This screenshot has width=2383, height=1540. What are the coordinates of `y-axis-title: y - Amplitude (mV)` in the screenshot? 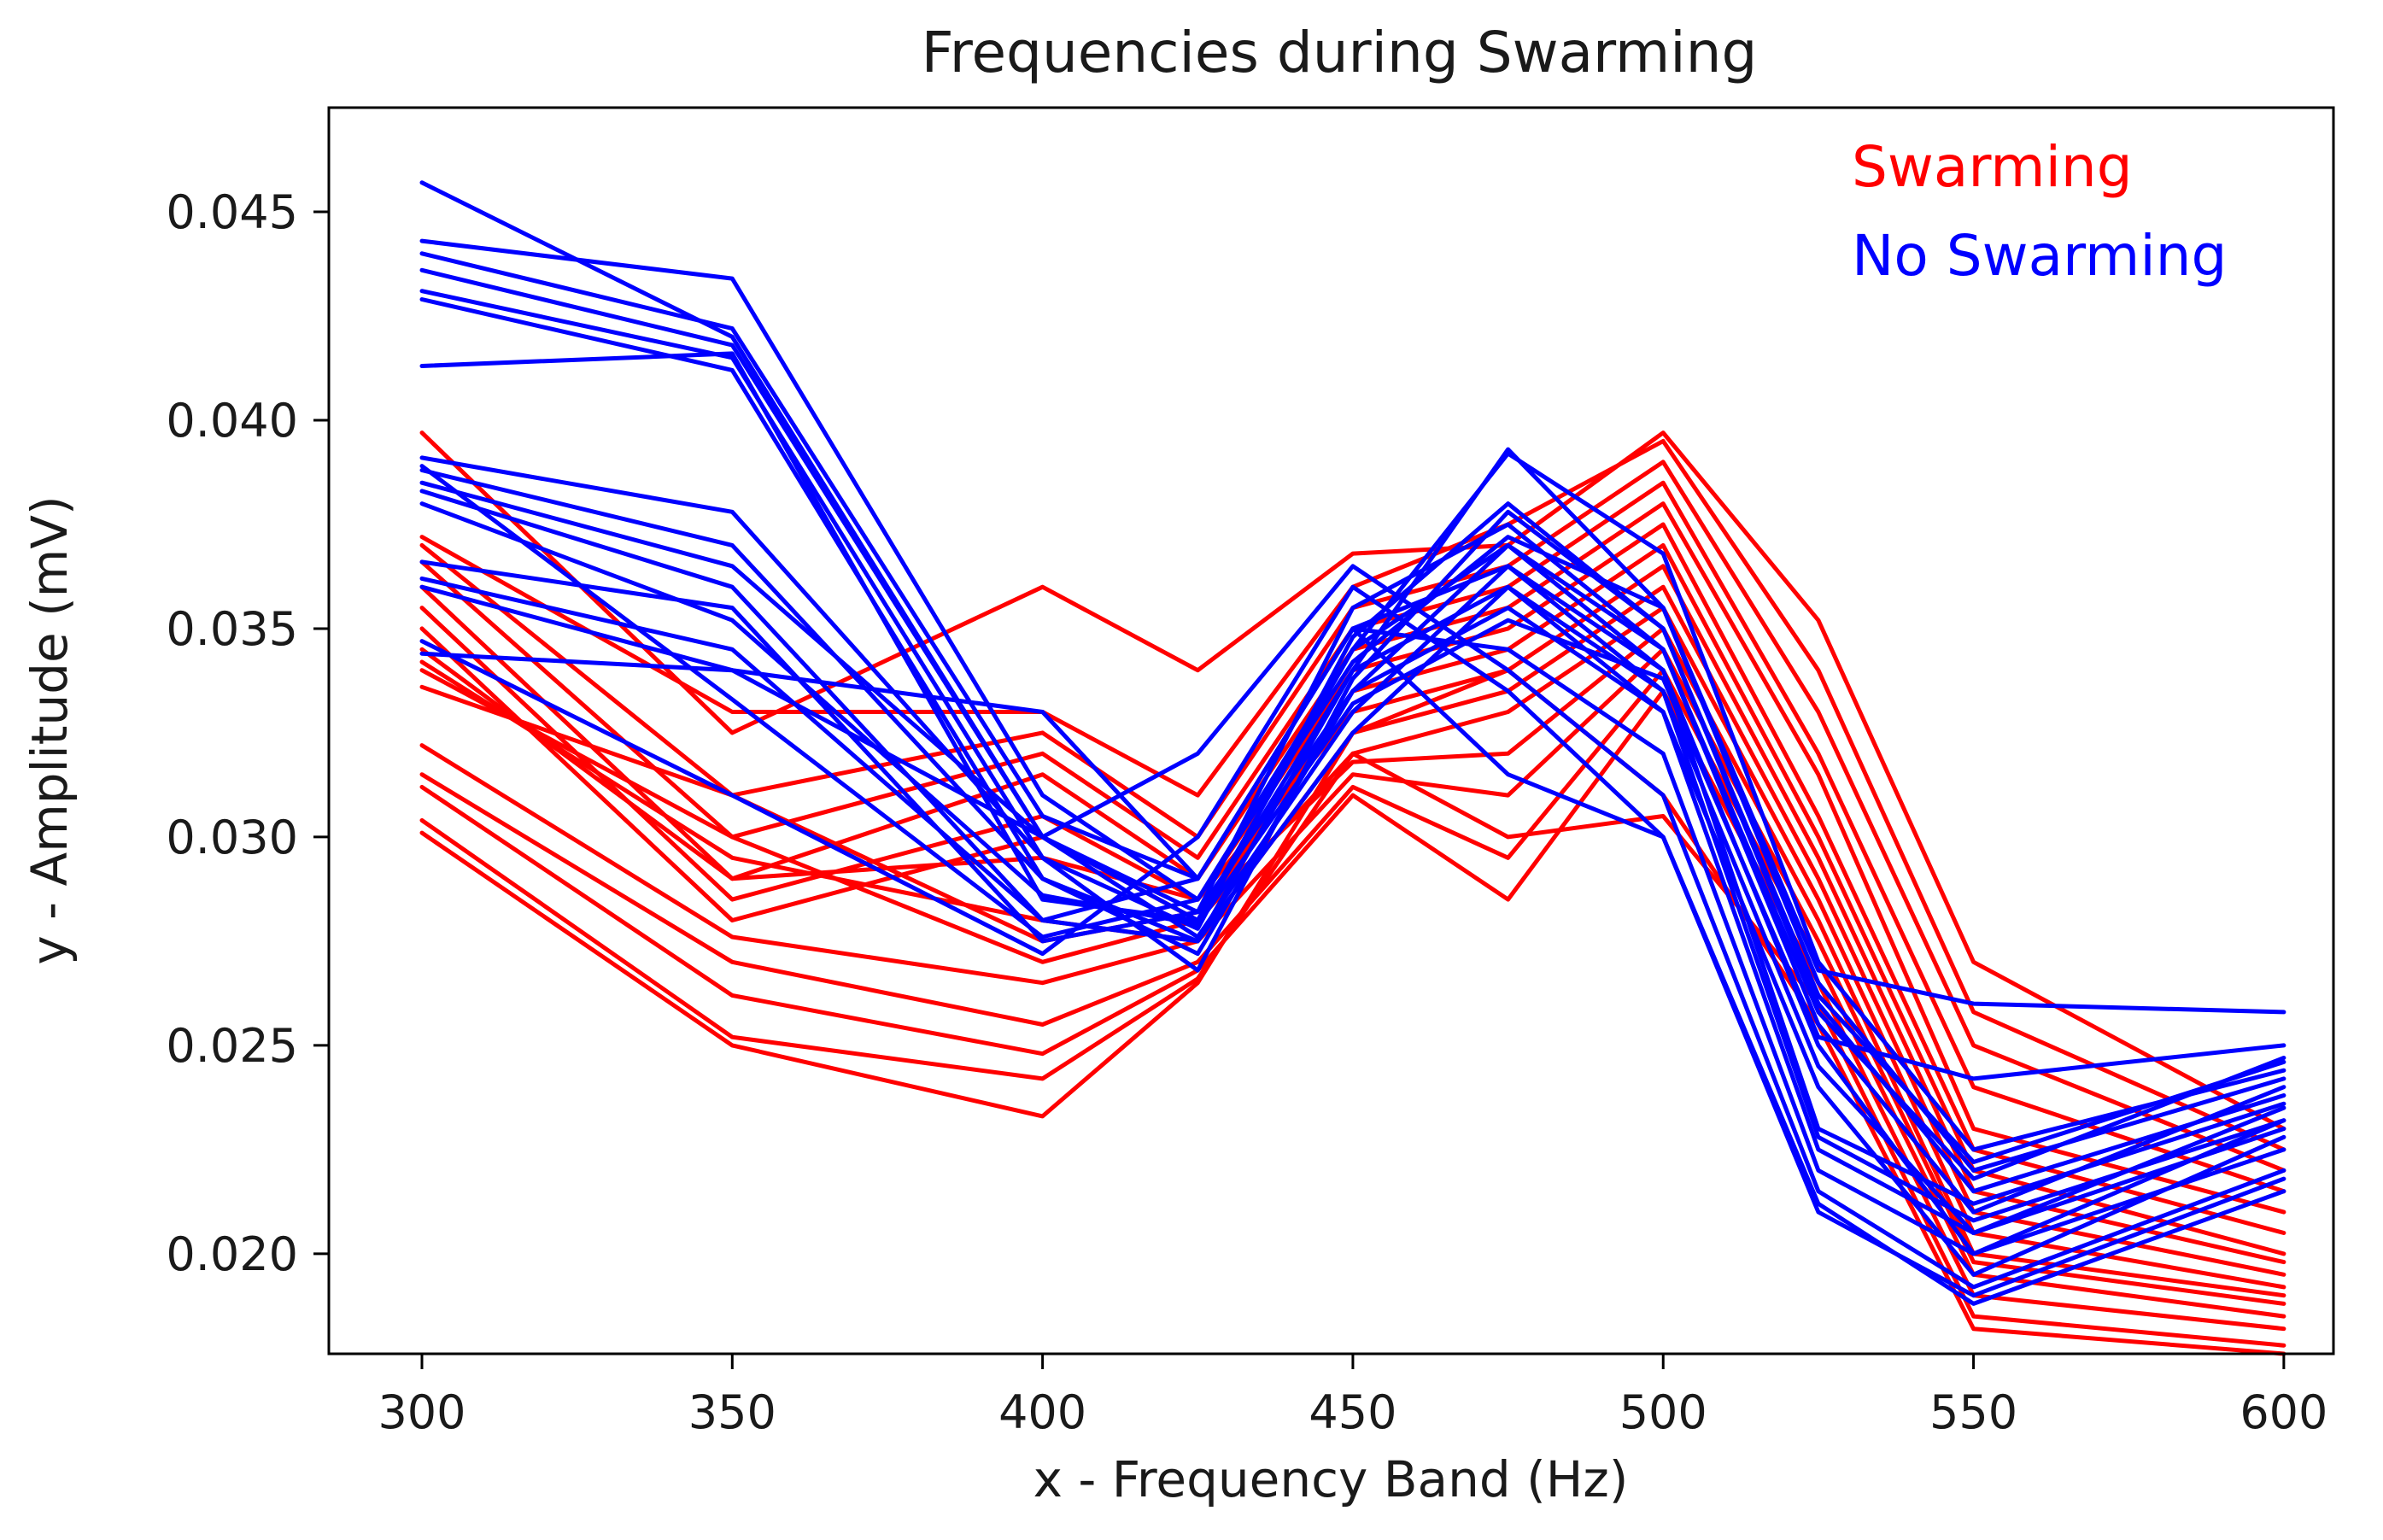 It's located at (49, 729).